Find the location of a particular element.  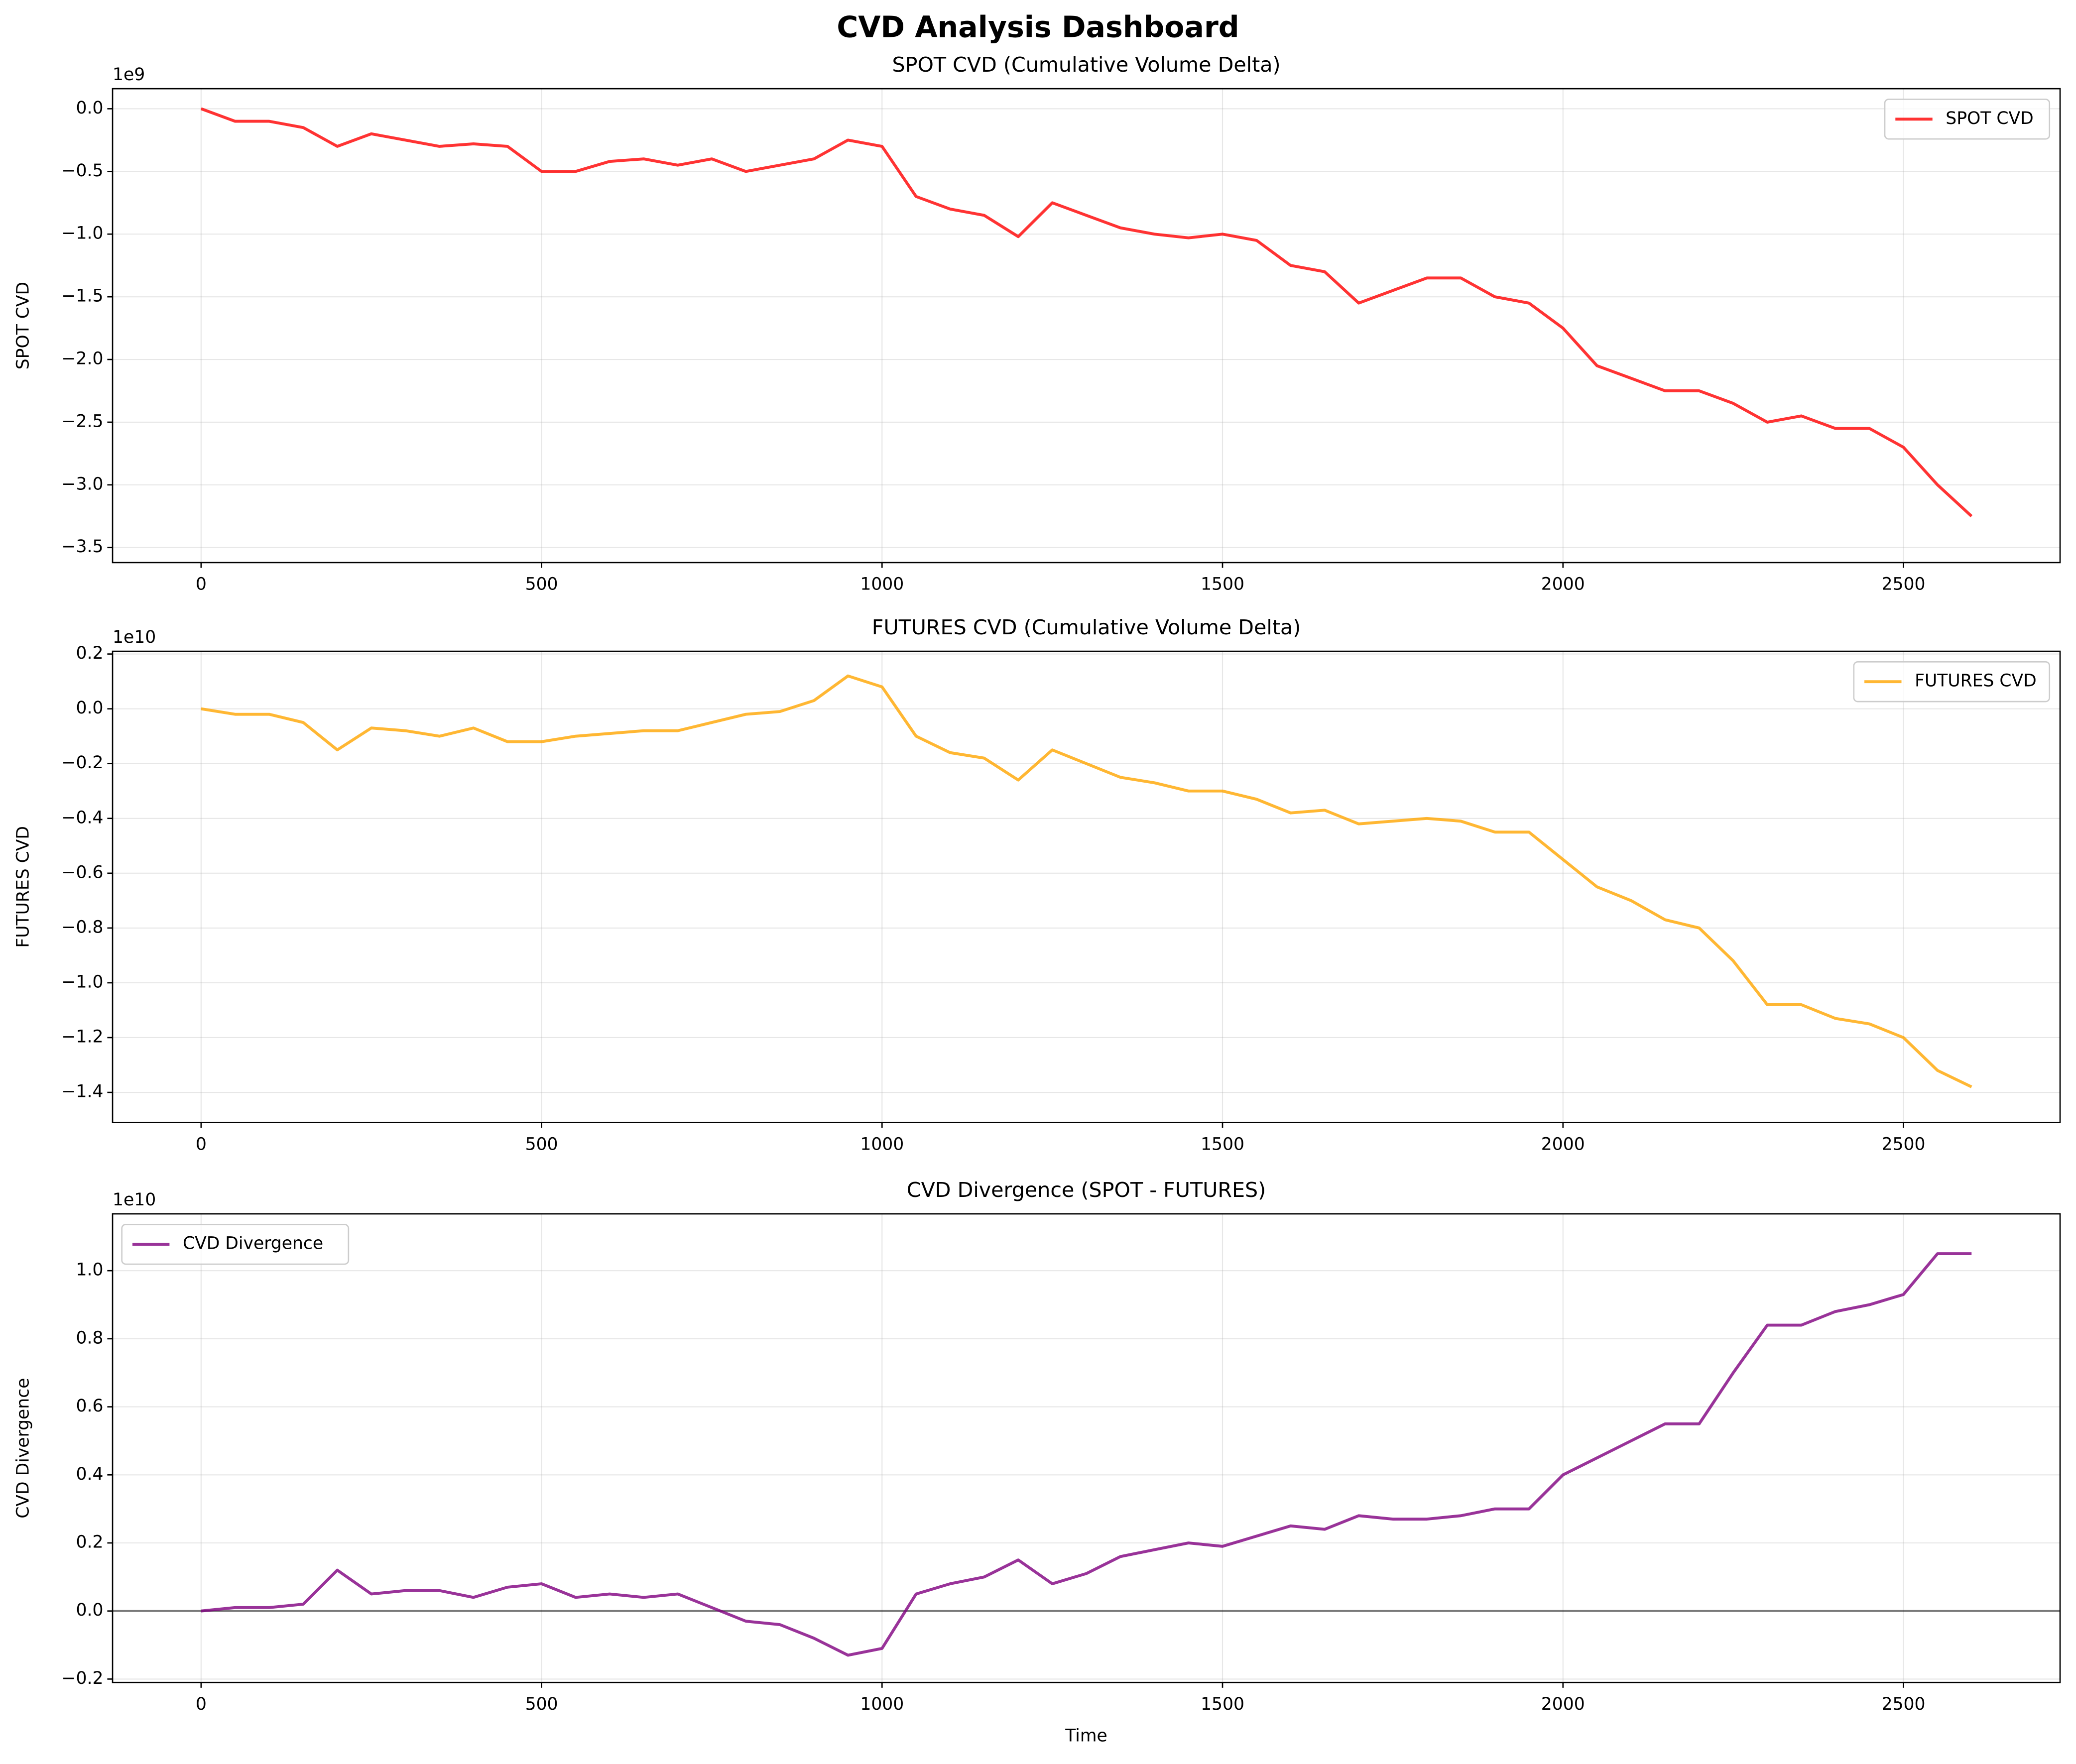

chart-title: SPOT CVD (Cumulative Volume Delta) is located at coordinates (1086, 65).